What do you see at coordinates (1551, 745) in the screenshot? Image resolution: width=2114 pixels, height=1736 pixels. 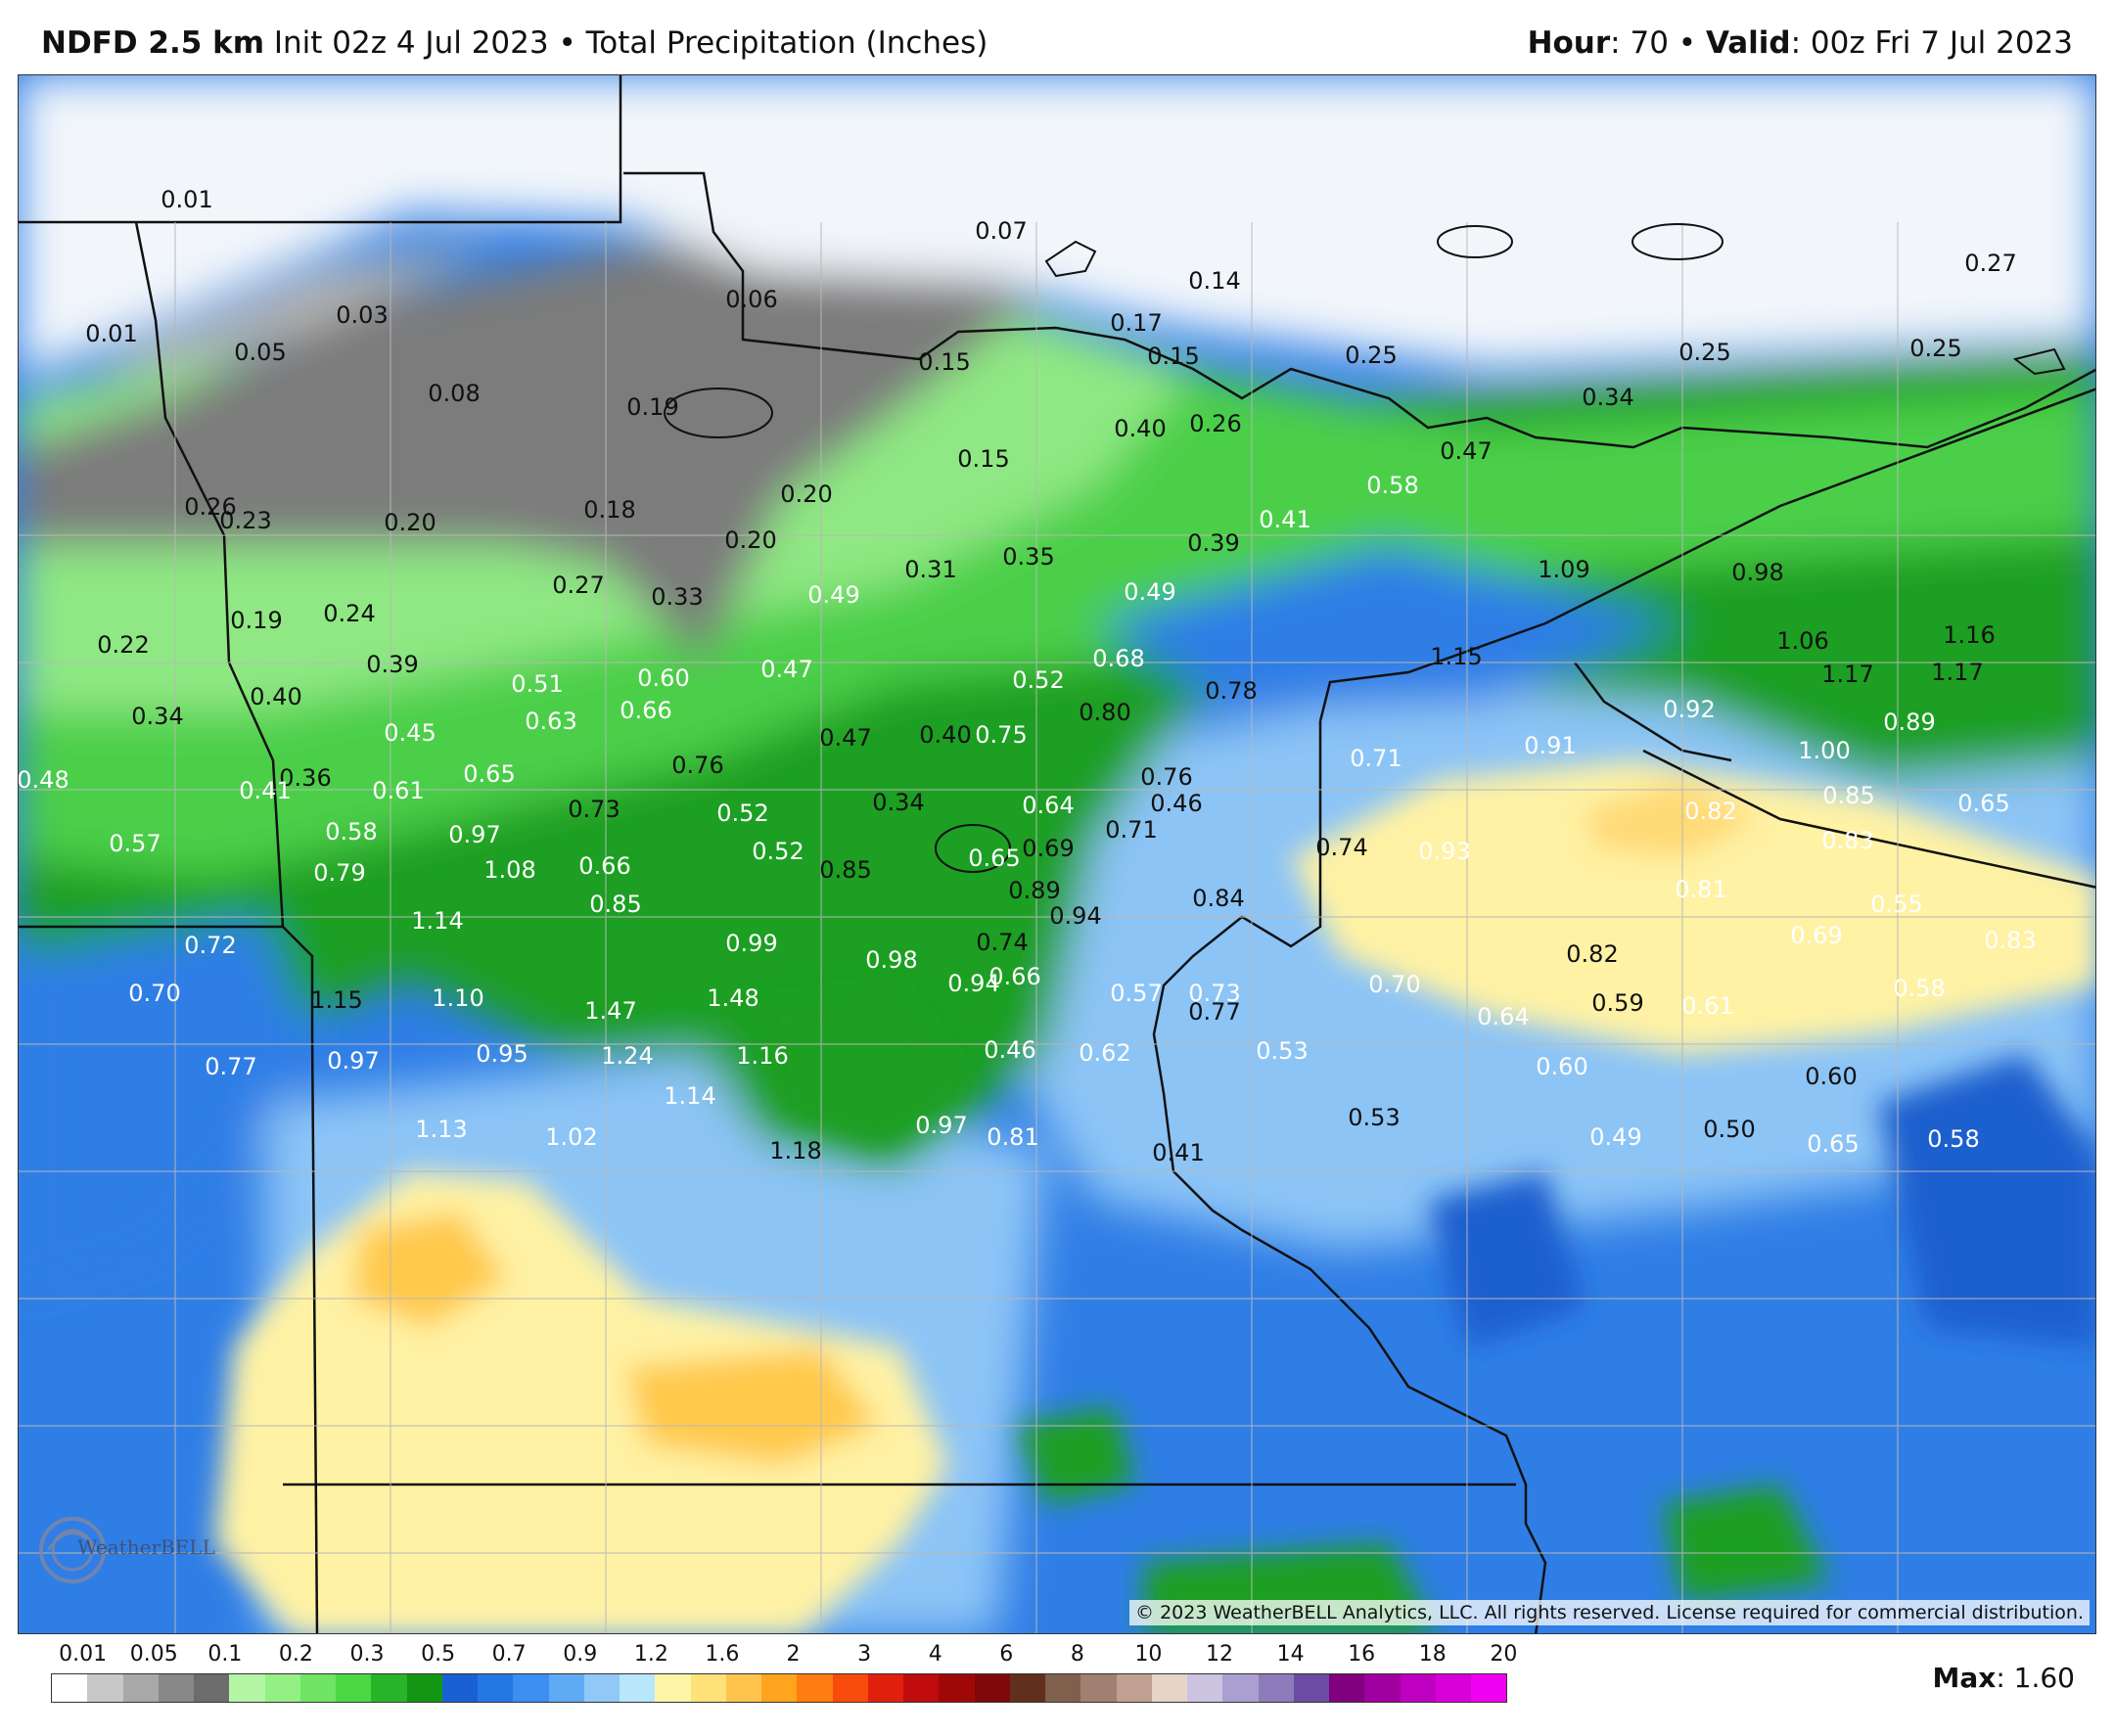 I see `value-label: 0.91` at bounding box center [1551, 745].